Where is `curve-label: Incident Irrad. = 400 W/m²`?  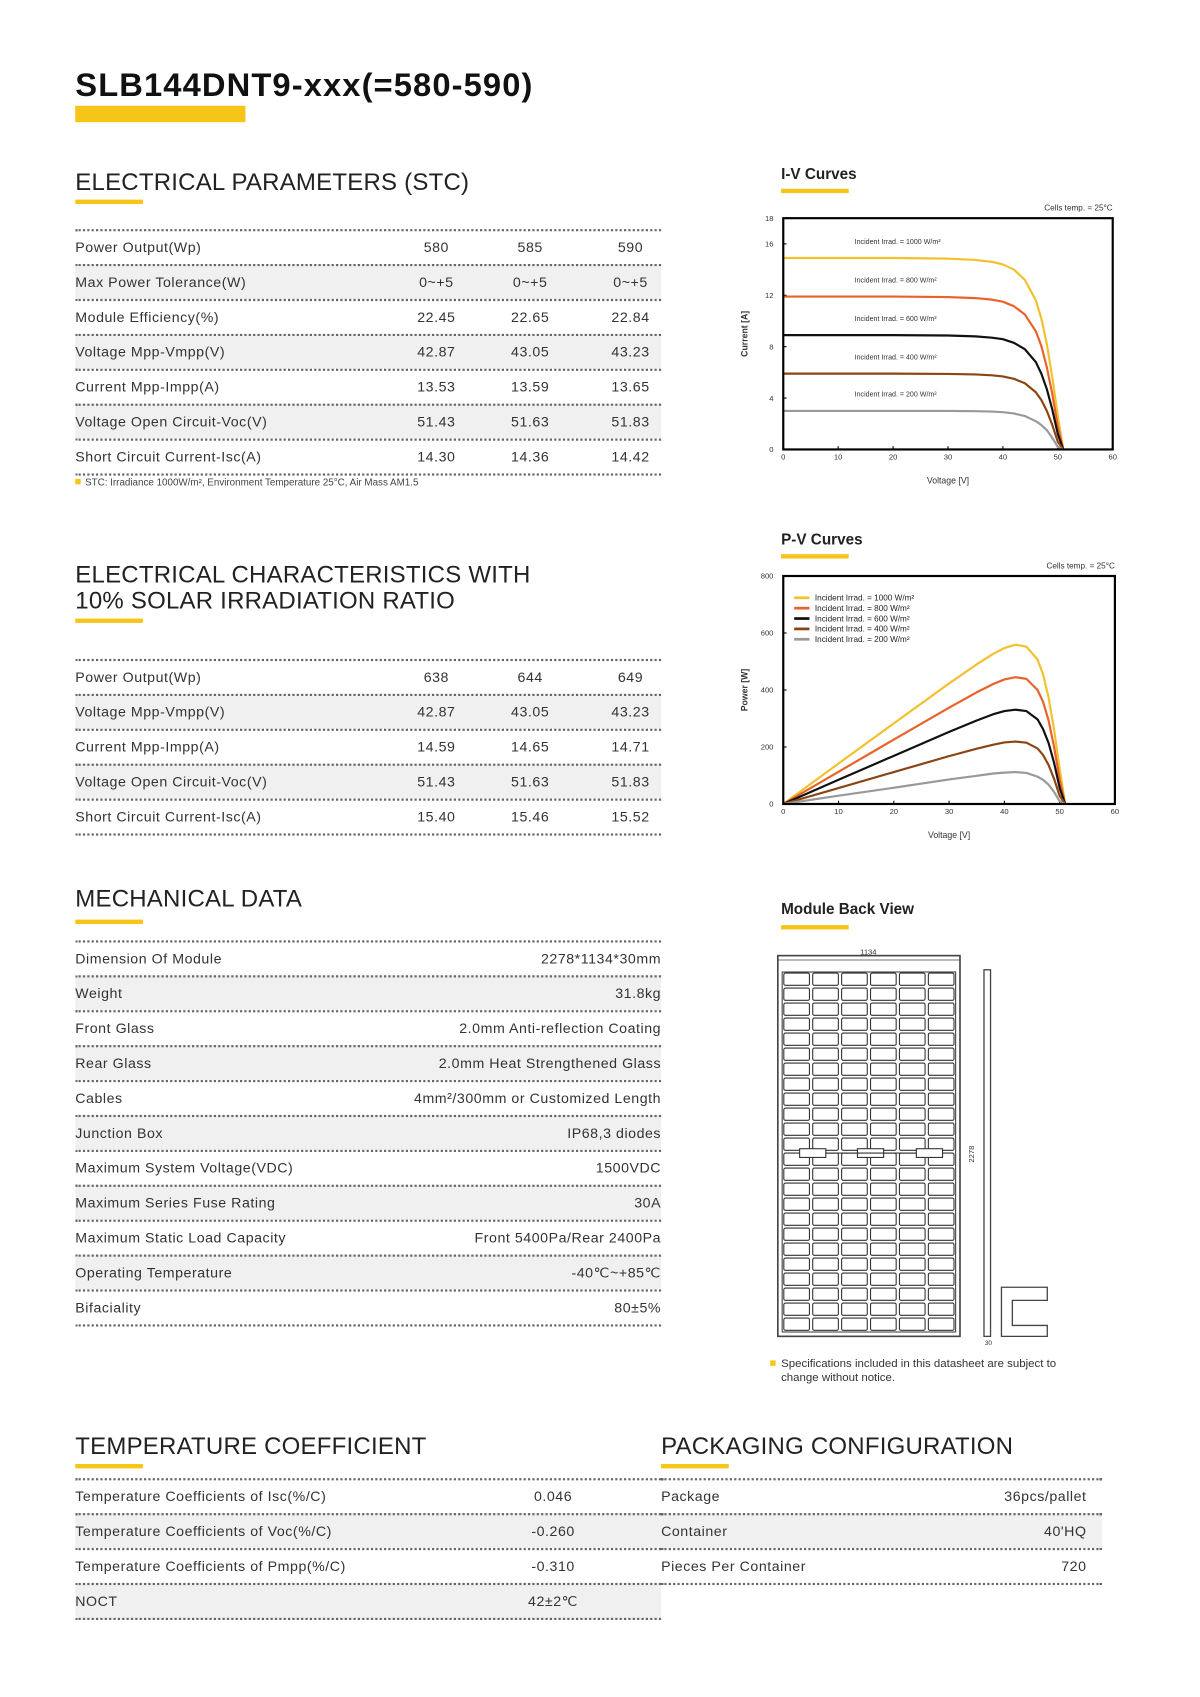 curve-label: Incident Irrad. = 400 W/m² is located at coordinates (896, 357).